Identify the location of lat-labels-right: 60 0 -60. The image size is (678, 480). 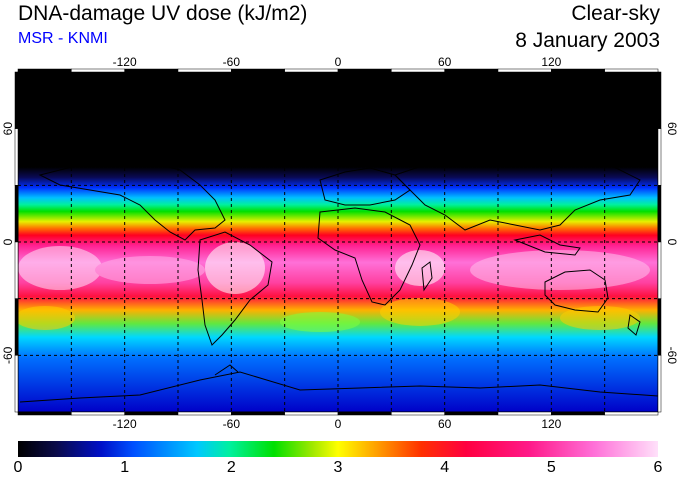
(671, 243).